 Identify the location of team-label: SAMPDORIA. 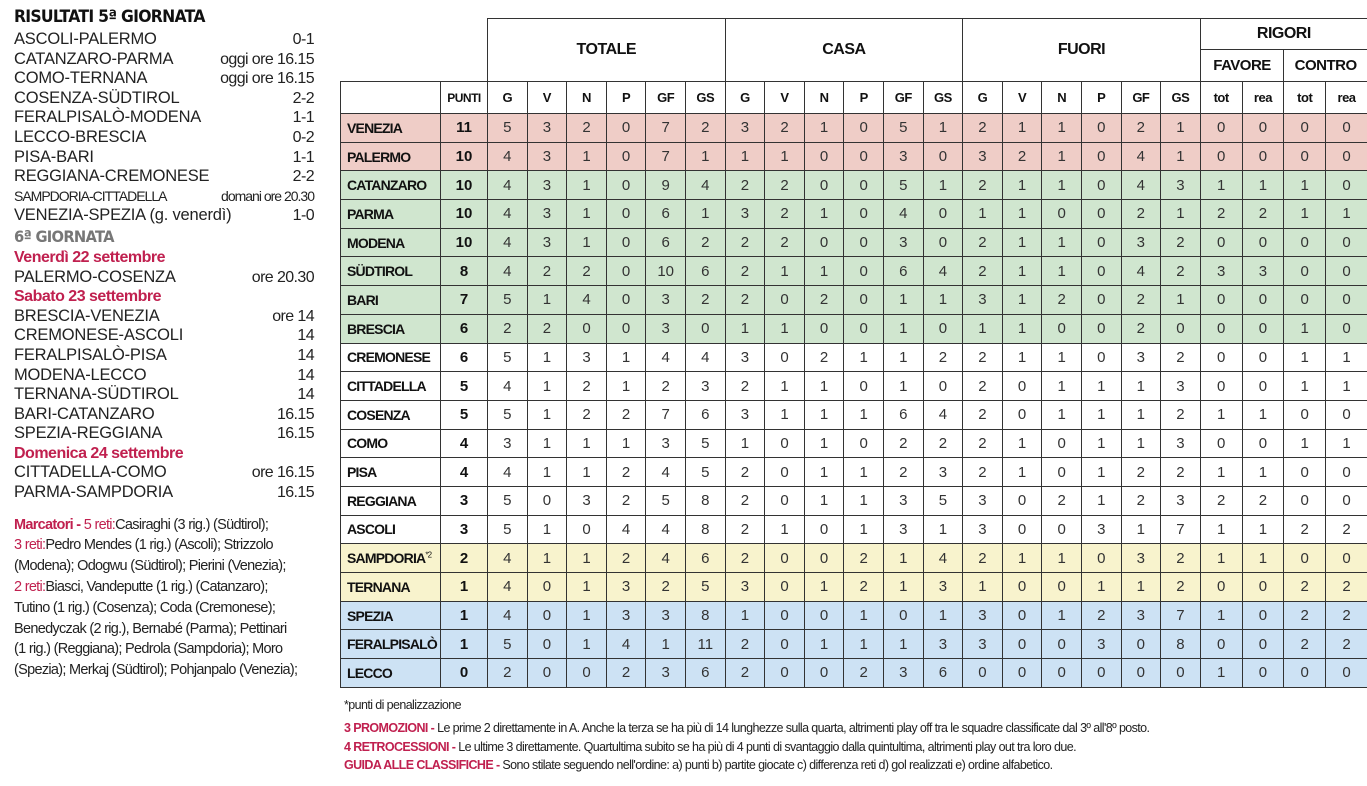
(386, 558).